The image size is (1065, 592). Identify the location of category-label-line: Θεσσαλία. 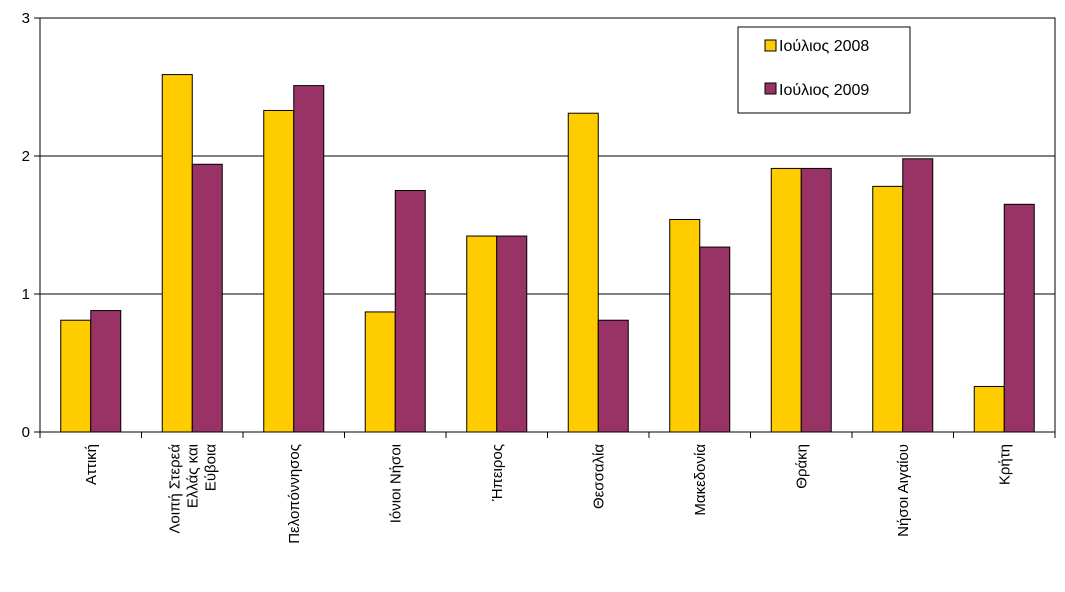
(598, 476).